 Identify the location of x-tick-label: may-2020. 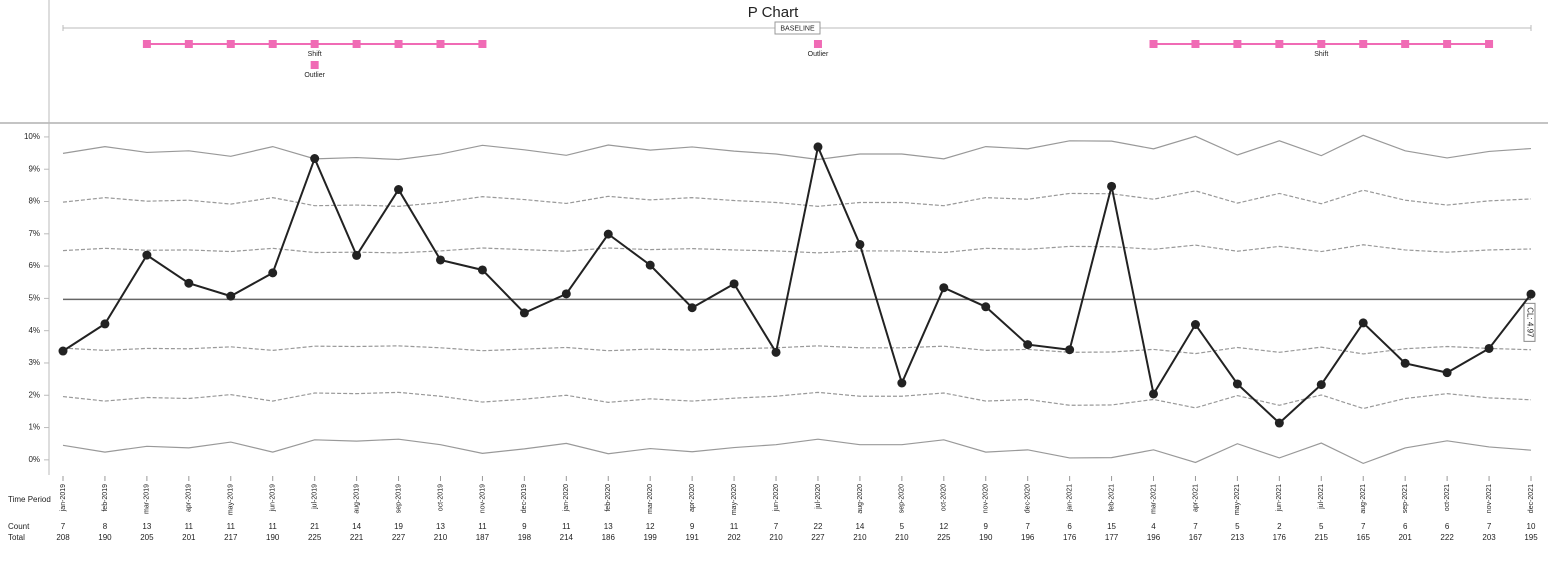
(734, 499).